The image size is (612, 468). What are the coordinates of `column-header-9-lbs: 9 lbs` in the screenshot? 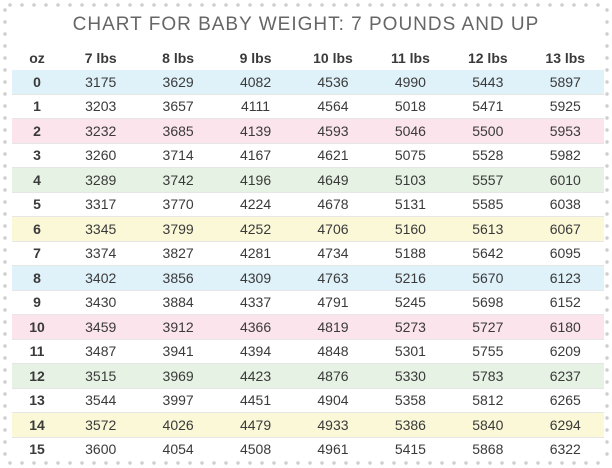 It's located at (255, 58).